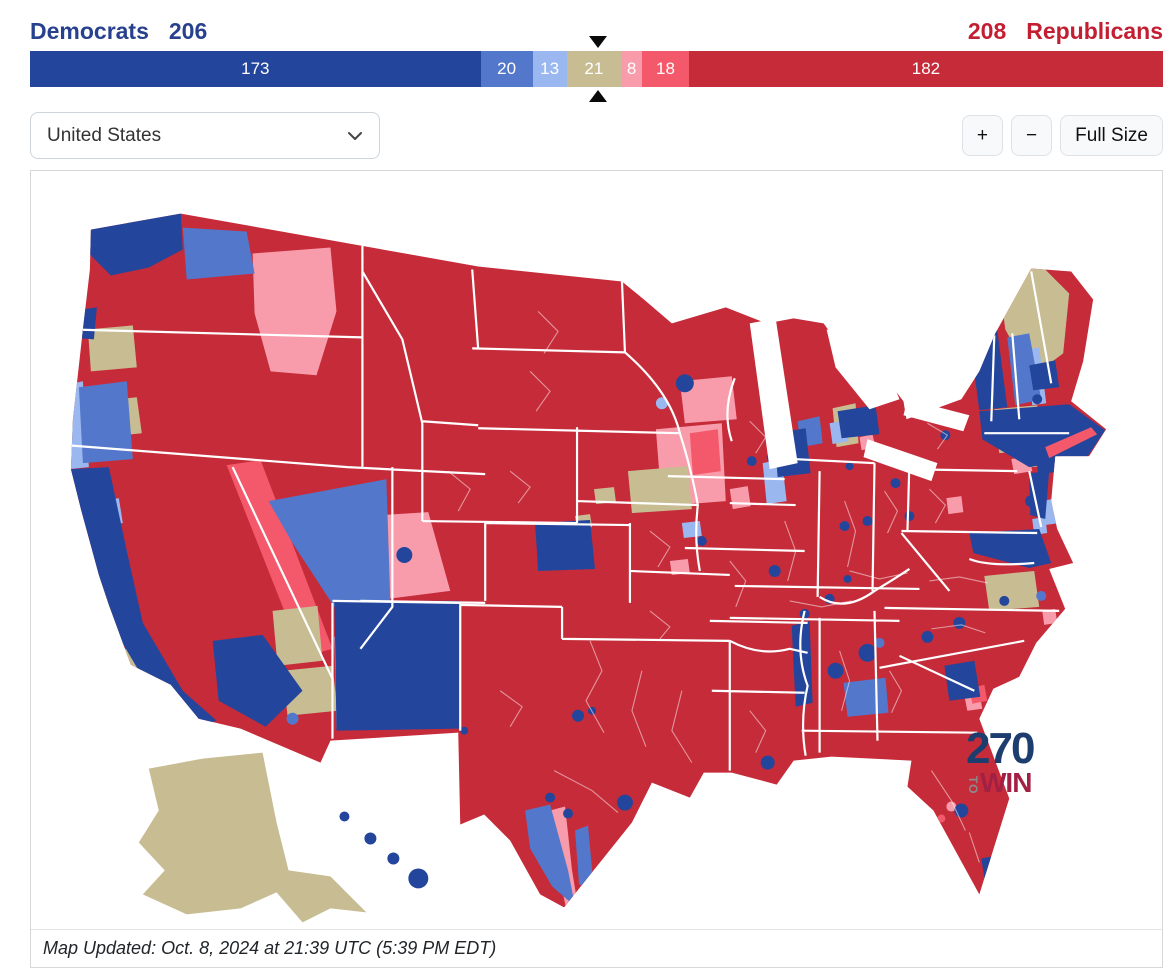 The image size is (1170, 976). I want to click on bar-segment-lean-rep: 8, so click(632, 69).